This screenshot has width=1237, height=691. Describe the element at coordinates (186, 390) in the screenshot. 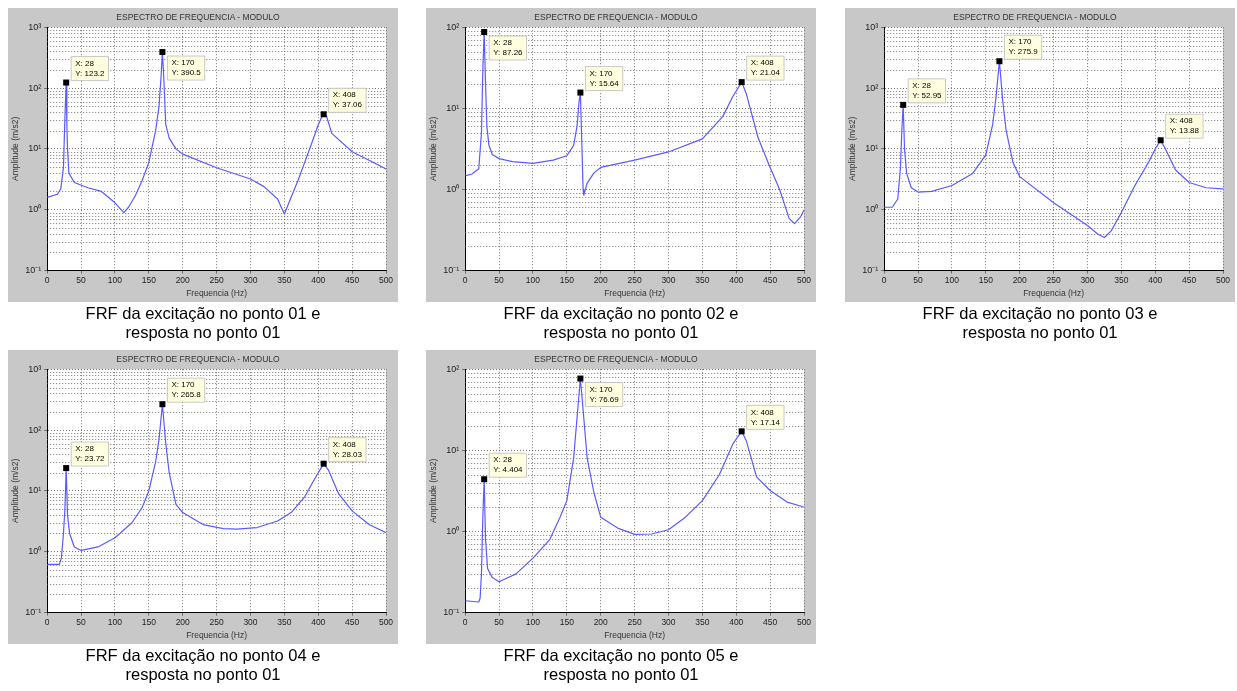

I see `annotation: X: 170 Y: 265.8` at that location.